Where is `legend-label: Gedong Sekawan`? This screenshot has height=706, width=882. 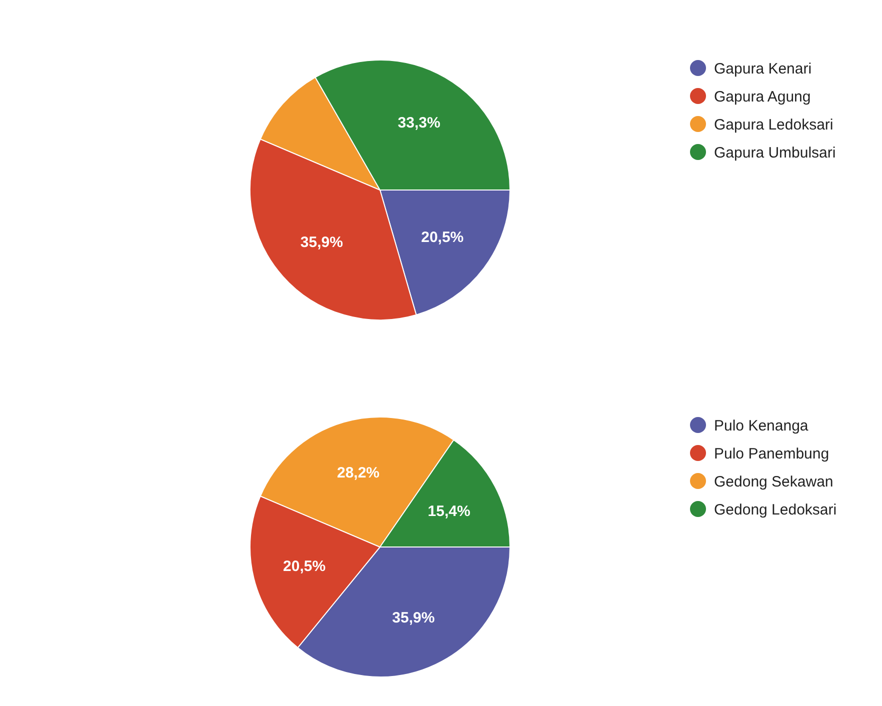 legend-label: Gedong Sekawan is located at coordinates (774, 481).